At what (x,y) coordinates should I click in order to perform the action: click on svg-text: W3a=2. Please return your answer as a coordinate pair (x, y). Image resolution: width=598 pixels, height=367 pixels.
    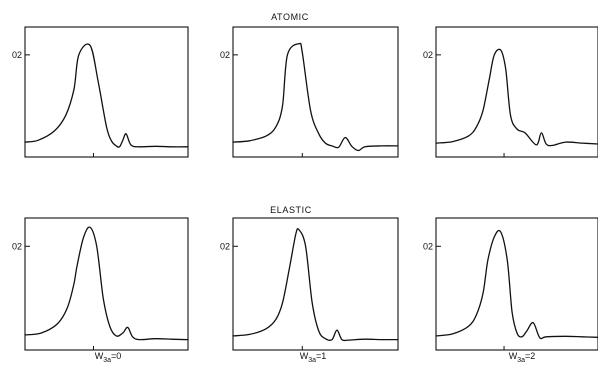
    Looking at the image, I should click on (522, 357).